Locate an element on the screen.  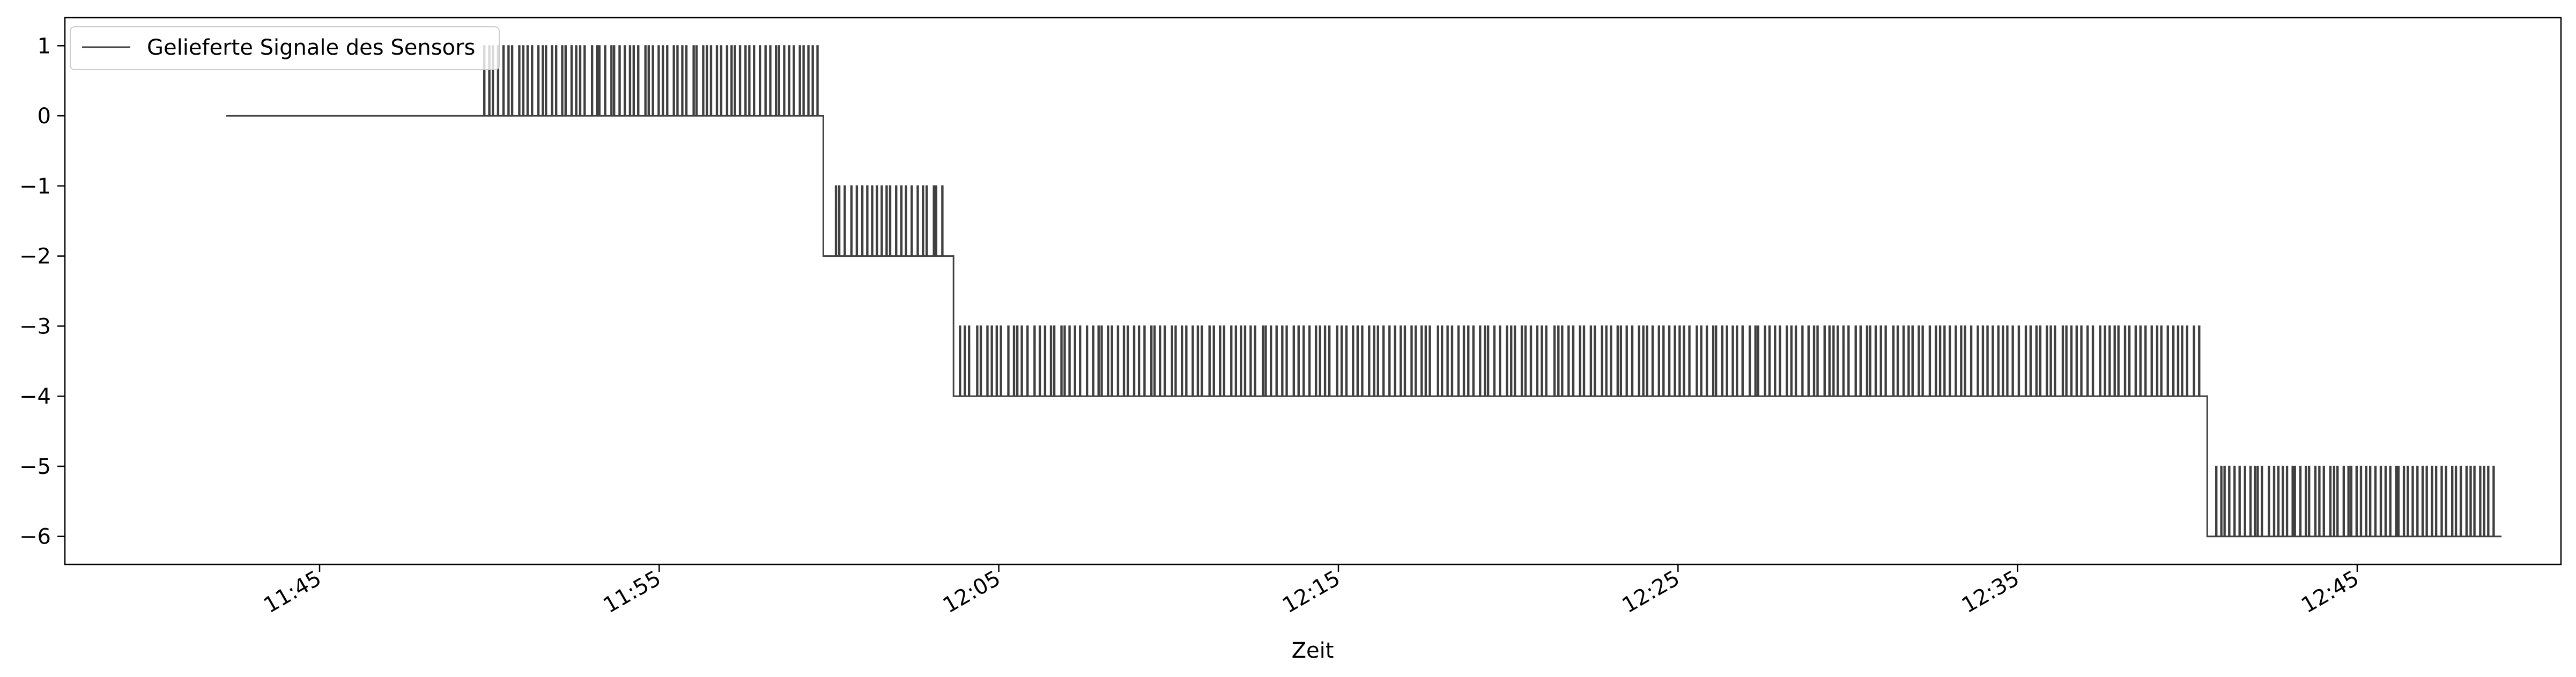
y-tick-label: 1 is located at coordinates (44, 46).